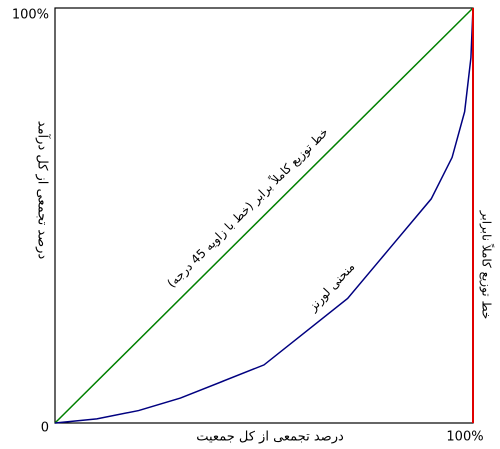 The image size is (500, 449). What do you see at coordinates (43, 190) in the screenshot?
I see `y-axis-label: درصد تجمعی از کل درآمد` at bounding box center [43, 190].